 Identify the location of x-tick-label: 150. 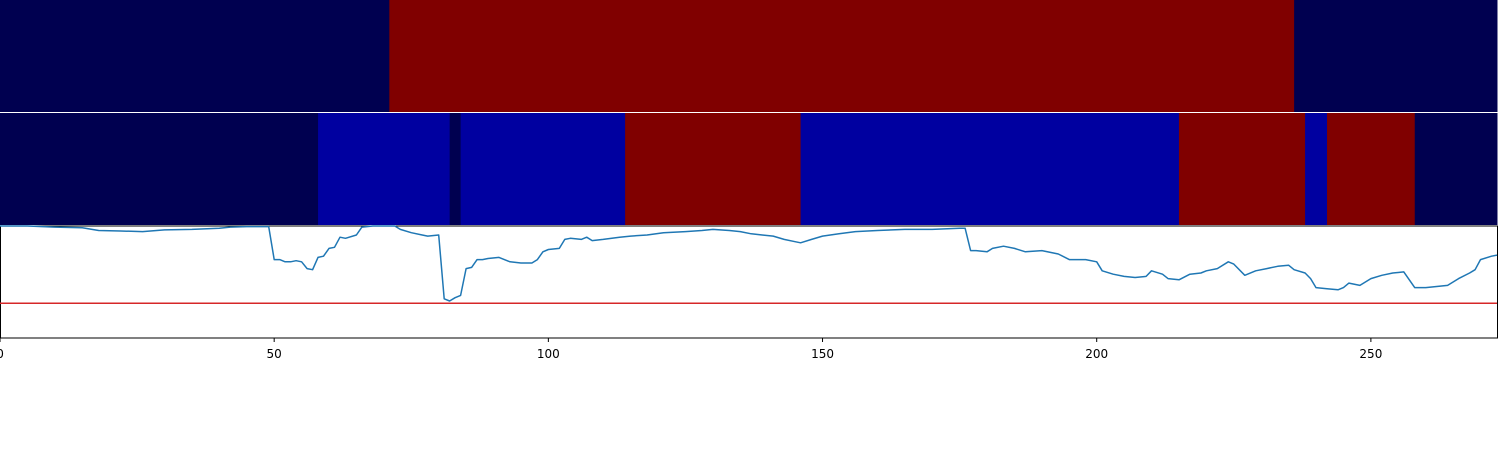
(822, 354).